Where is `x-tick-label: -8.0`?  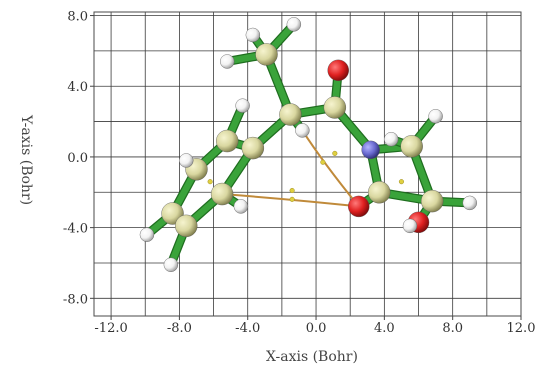
x-tick-label: -8.0 is located at coordinates (179, 328).